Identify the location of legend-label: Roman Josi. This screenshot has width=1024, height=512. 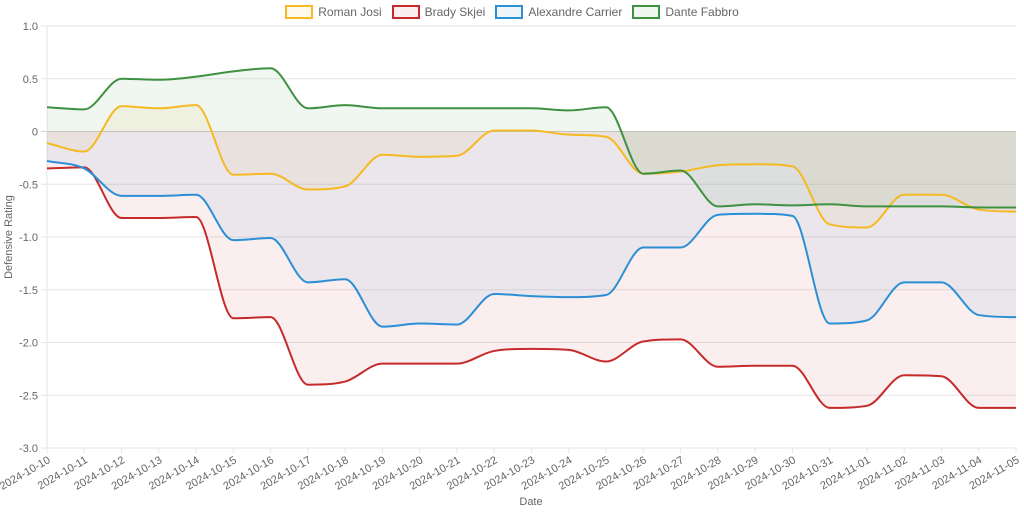
(350, 12).